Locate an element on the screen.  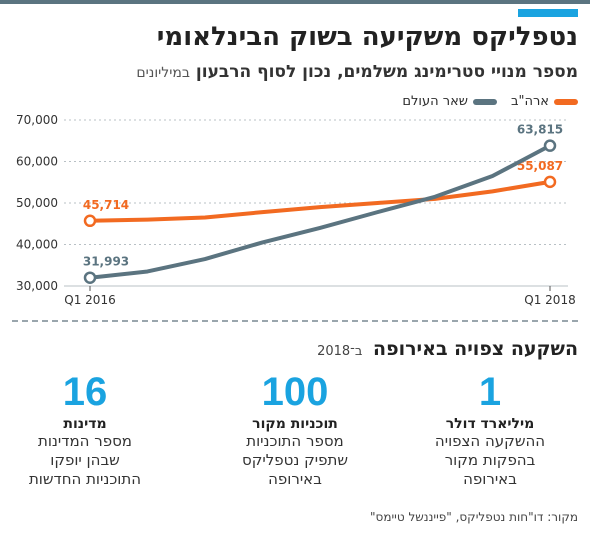
data-label-us-start: 45,714 is located at coordinates (106, 205).